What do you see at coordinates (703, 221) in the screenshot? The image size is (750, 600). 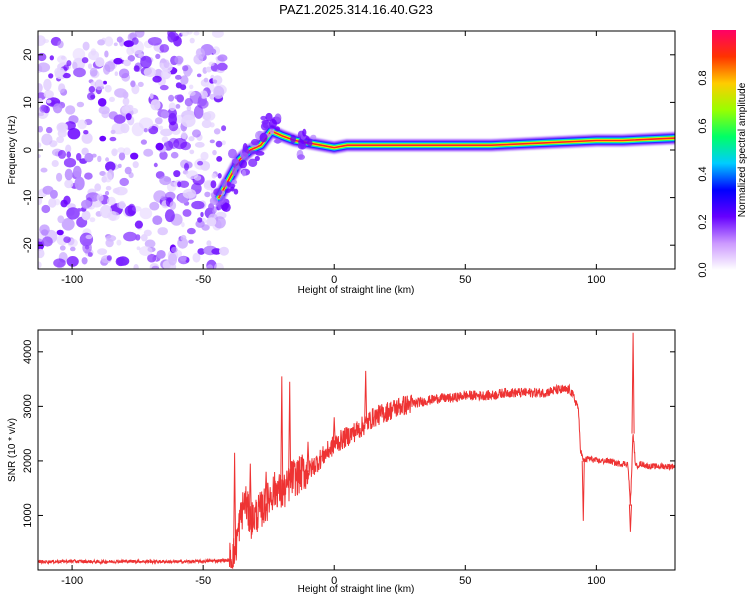 I see `colorbar-tick-label: 0.2` at bounding box center [703, 221].